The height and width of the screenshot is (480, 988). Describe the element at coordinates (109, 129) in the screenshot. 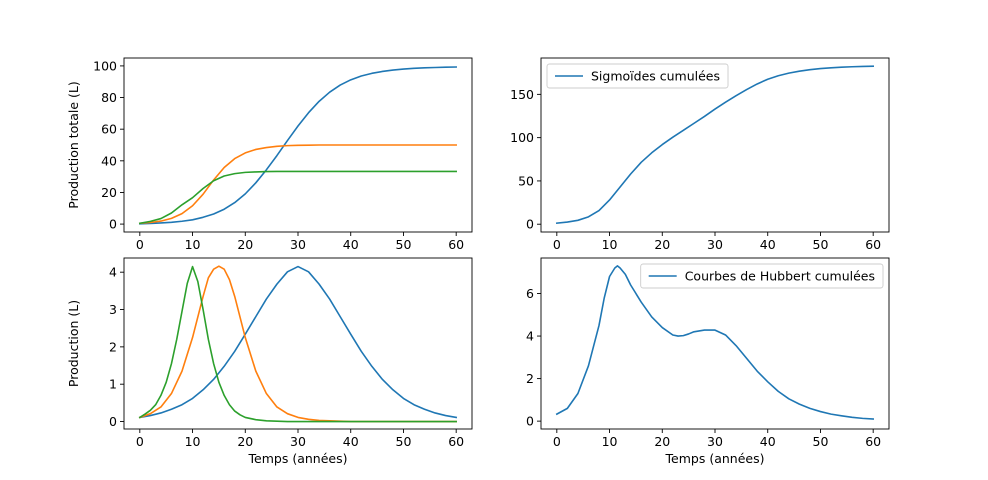

I see `y-tick-label: 60` at that location.